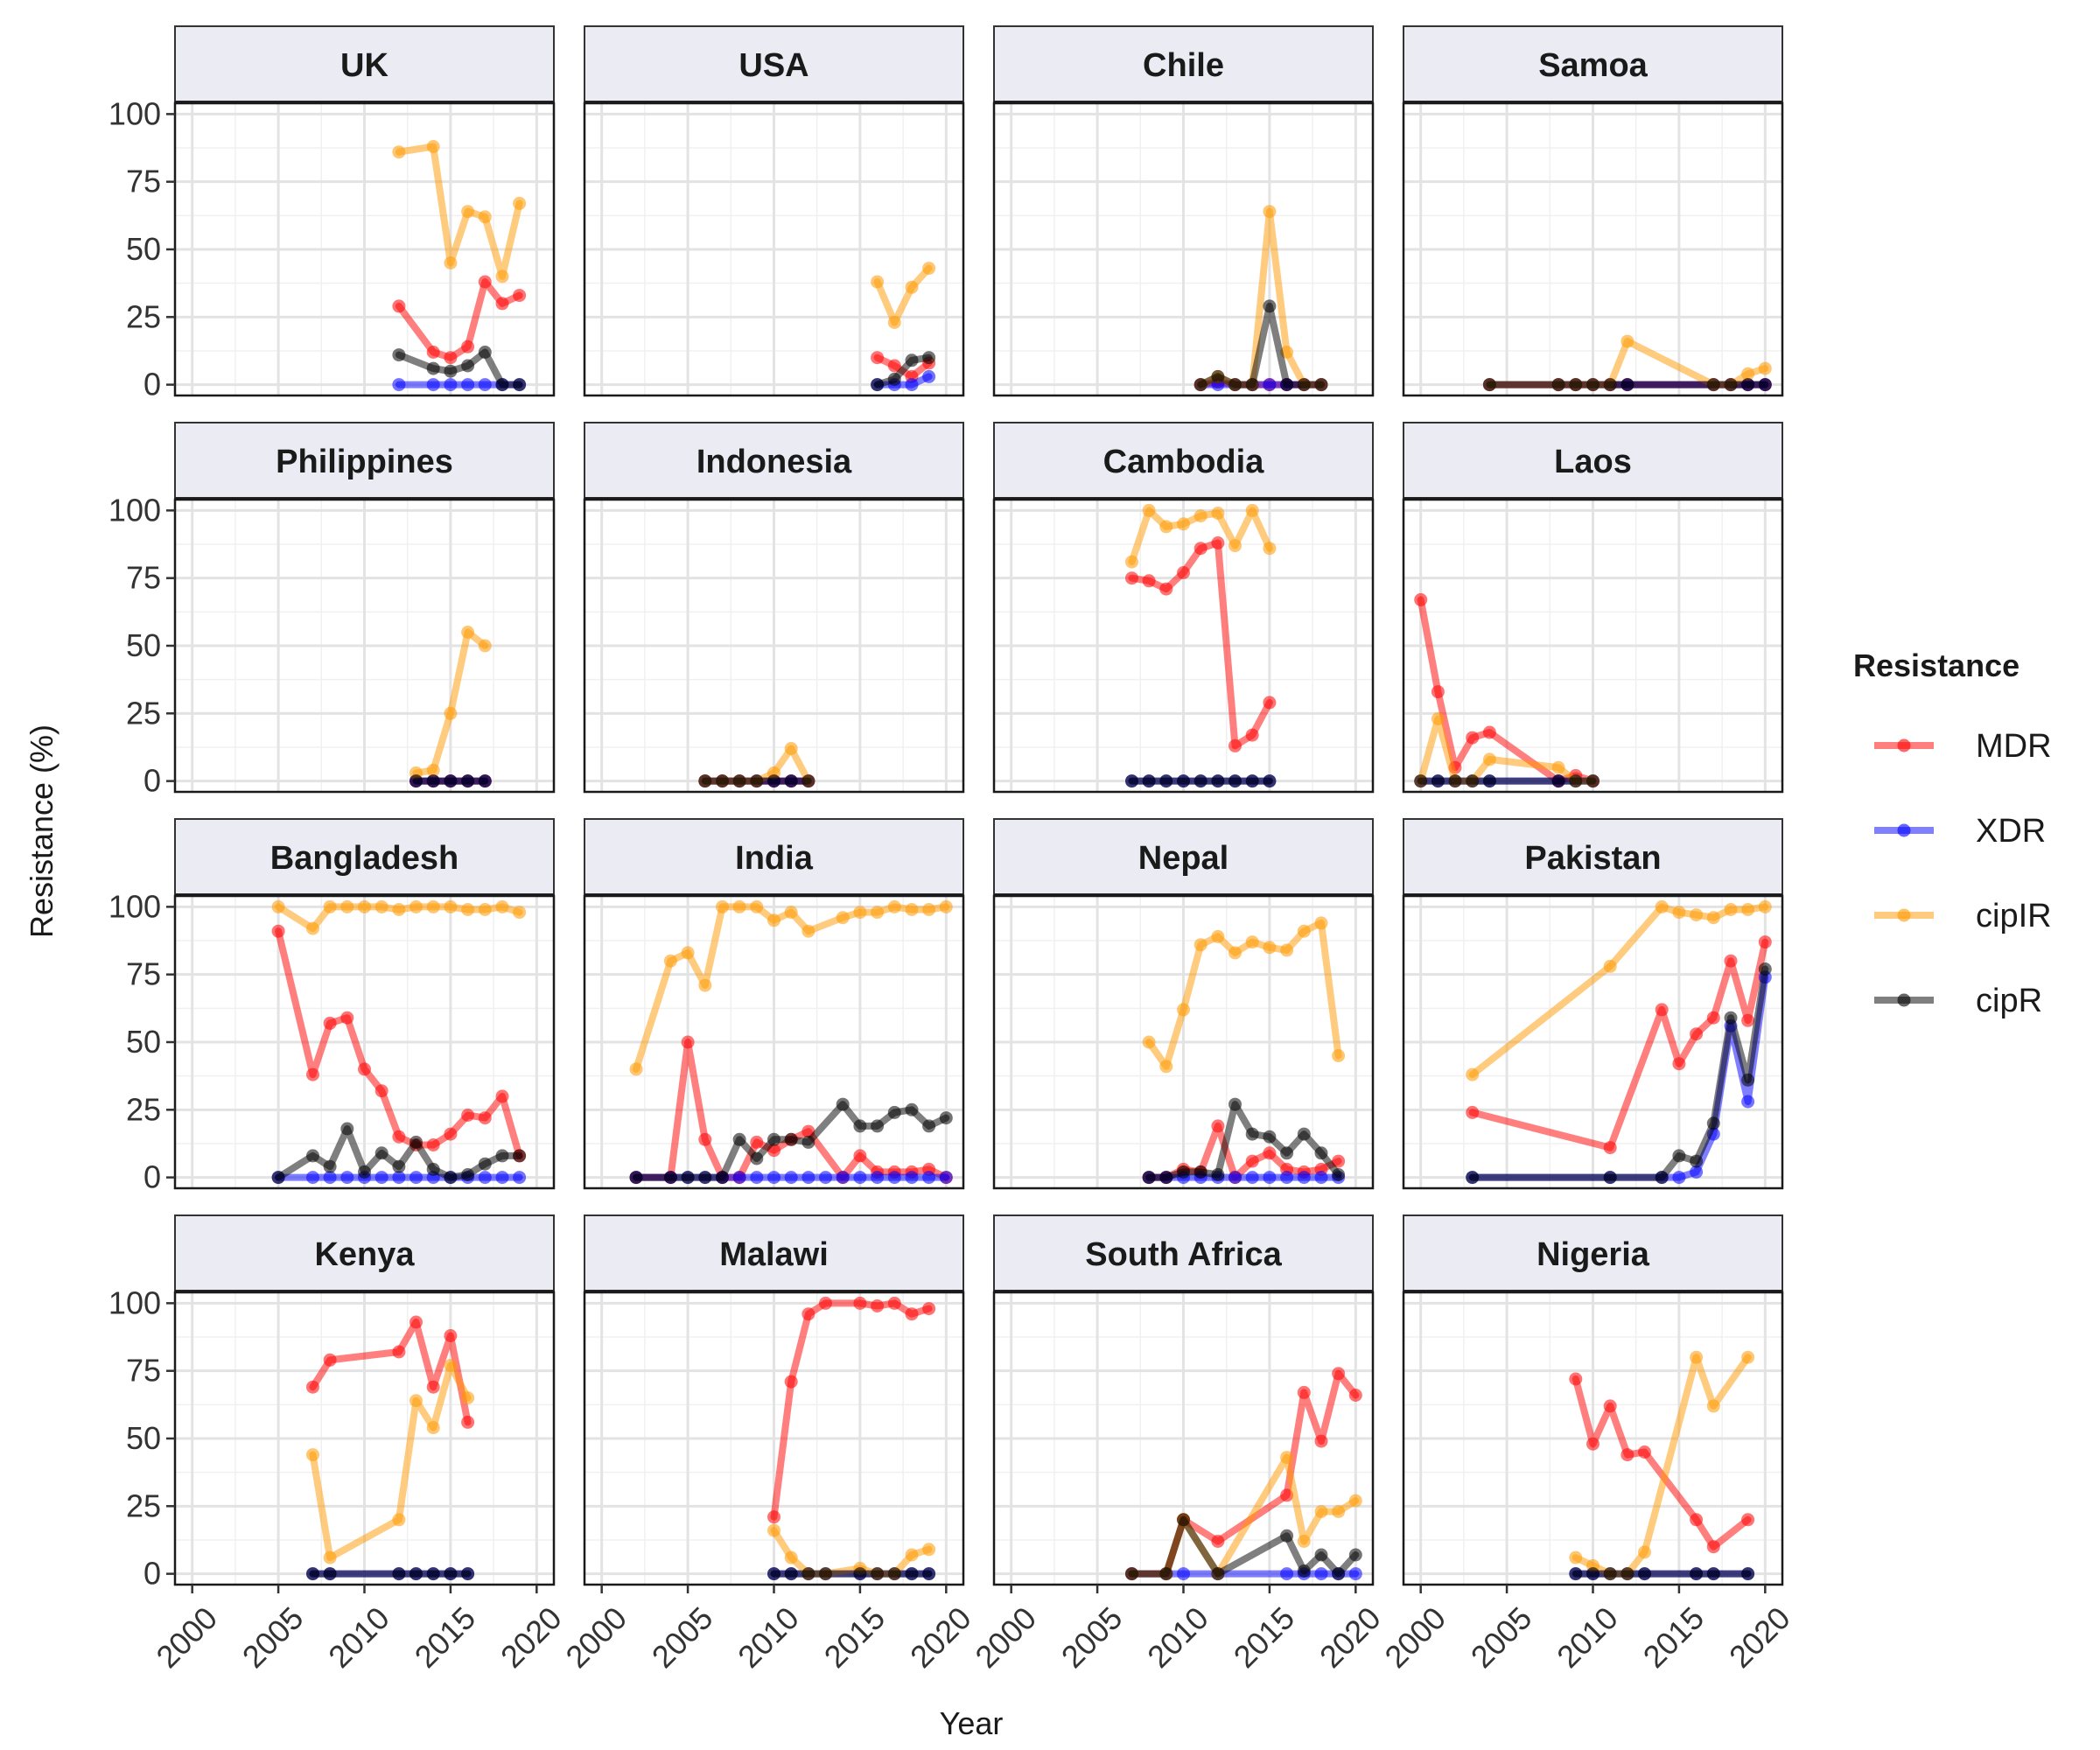 The height and width of the screenshot is (1750, 2100). Describe the element at coordinates (1963, 746) in the screenshot. I see `legend-item-mdr: MDR` at that location.